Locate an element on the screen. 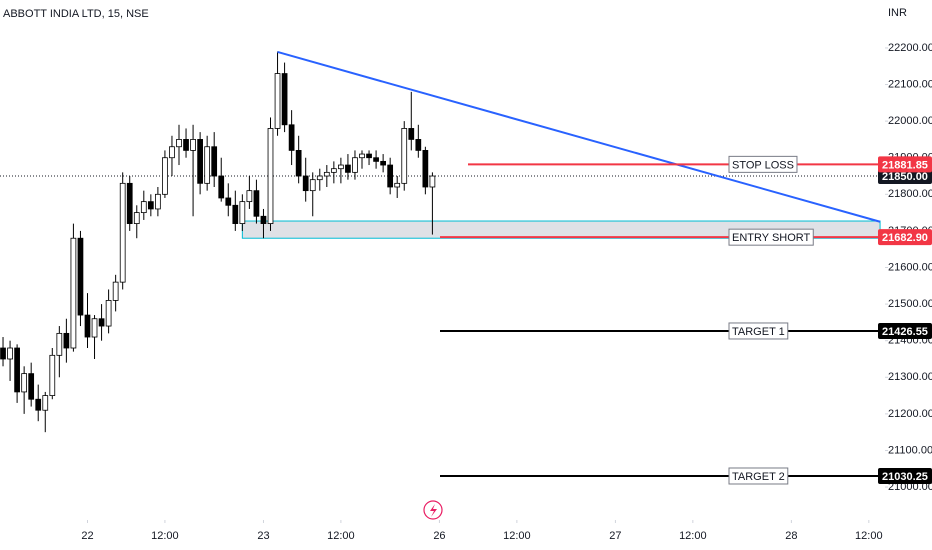 This screenshot has height=550, width=932. y-tick-label: 21200.00 is located at coordinates (910, 414).